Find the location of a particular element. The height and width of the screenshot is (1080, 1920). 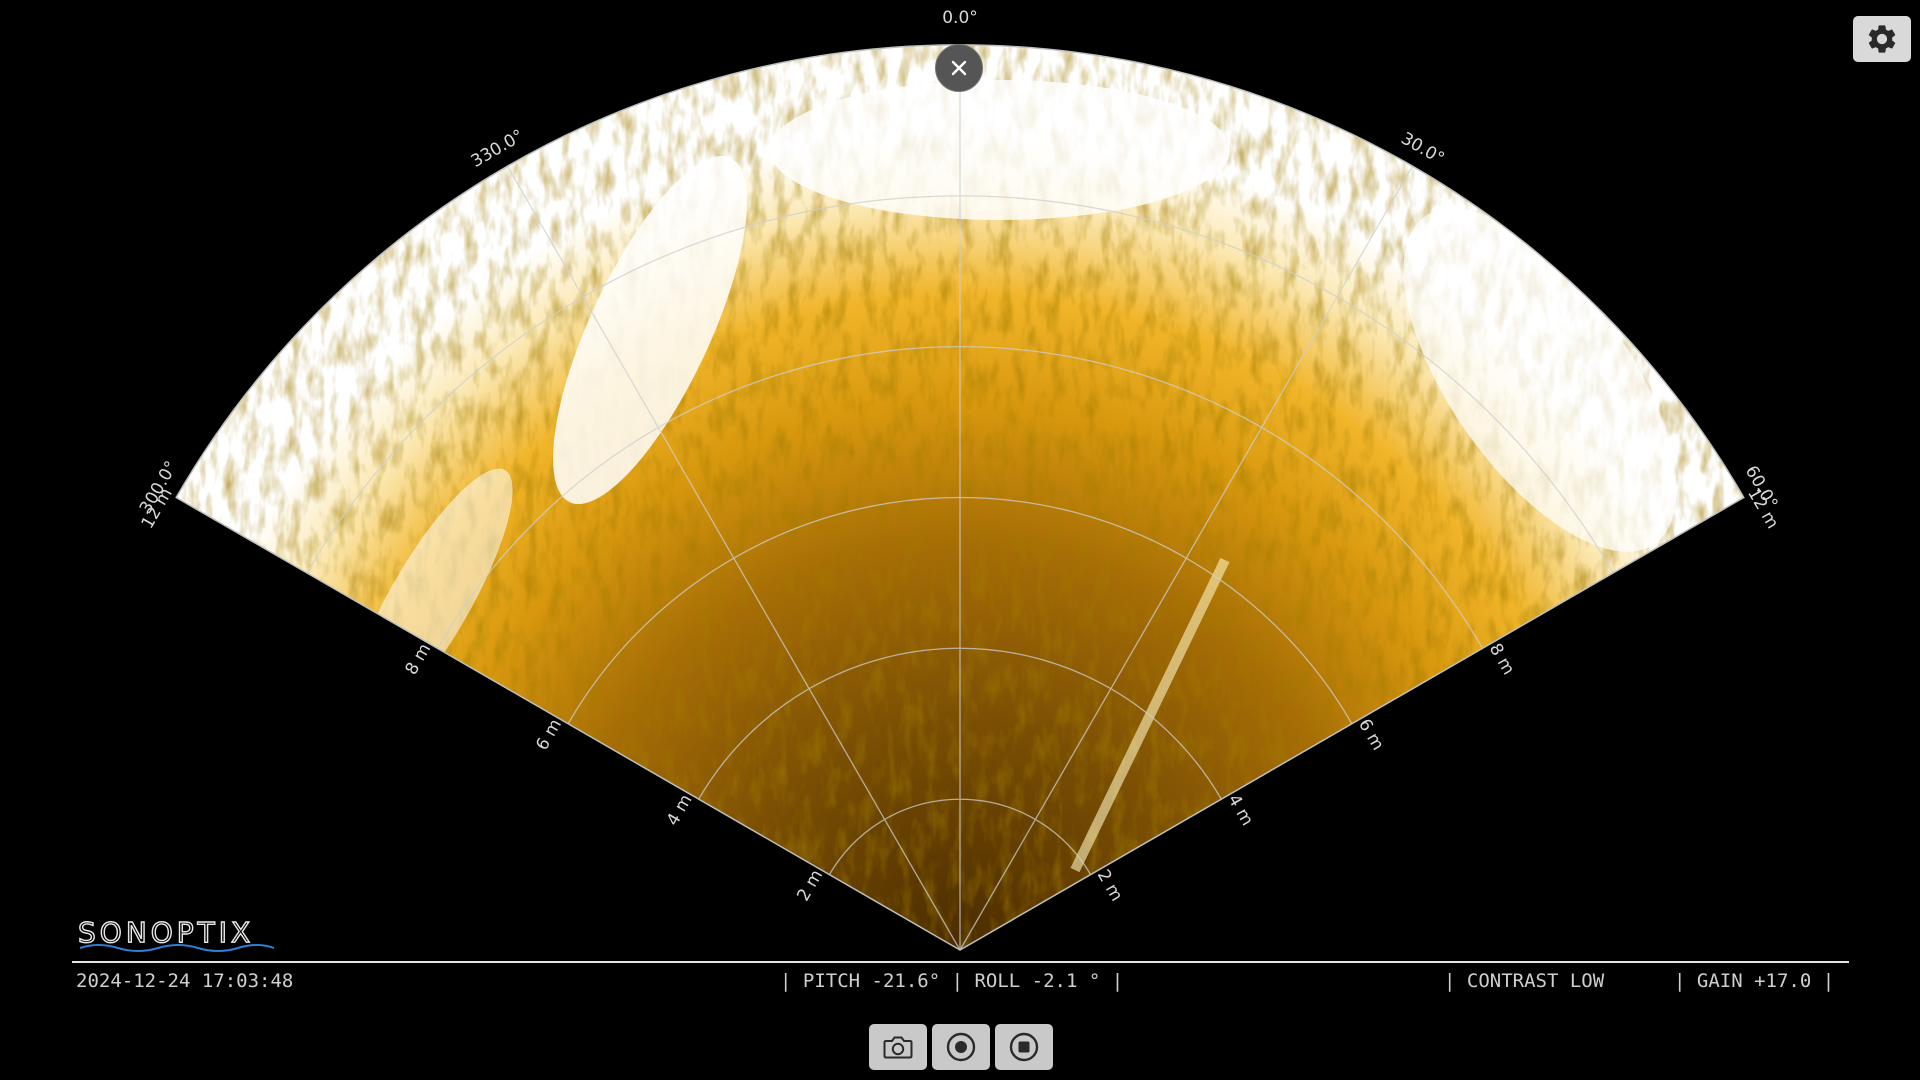

range-label-right: 6 m is located at coordinates (1371, 735).